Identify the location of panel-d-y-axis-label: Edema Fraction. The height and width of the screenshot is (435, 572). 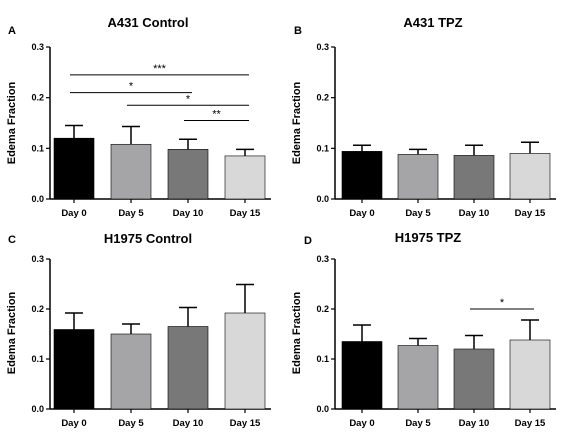
(297, 332).